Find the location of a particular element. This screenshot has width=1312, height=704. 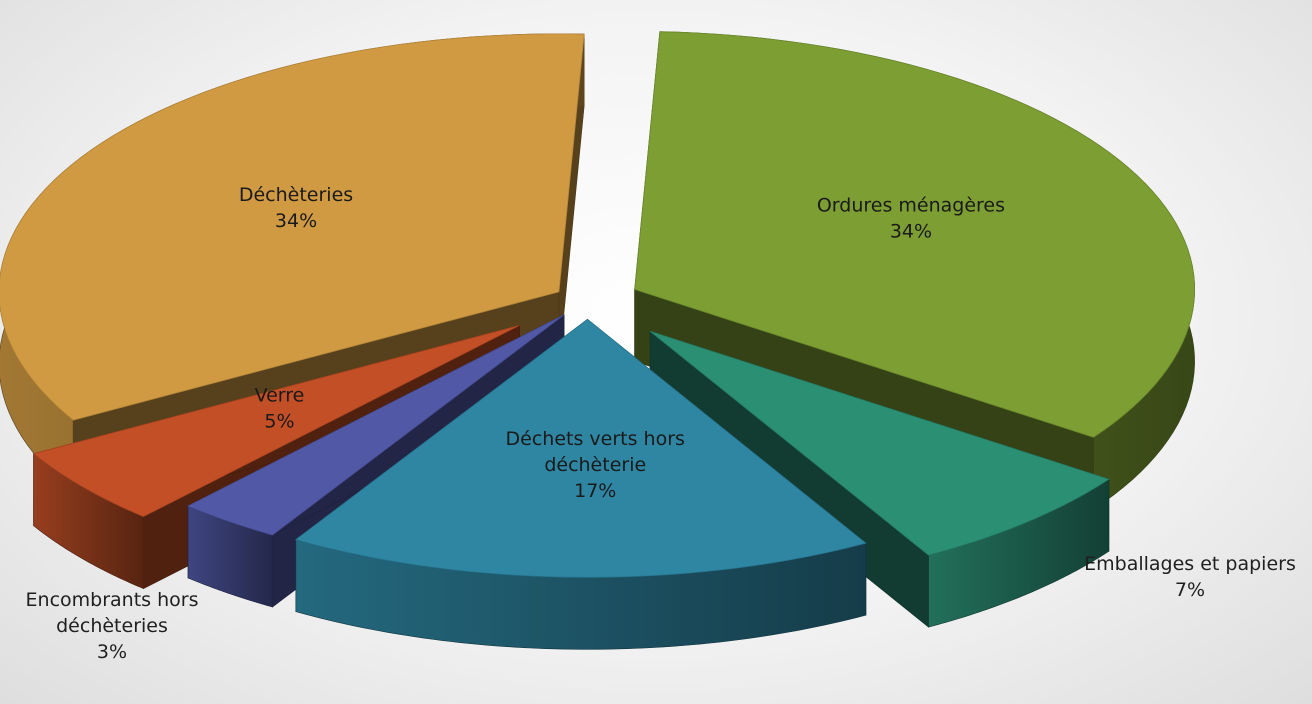

slice-percent-label: 17% is located at coordinates (595, 491).